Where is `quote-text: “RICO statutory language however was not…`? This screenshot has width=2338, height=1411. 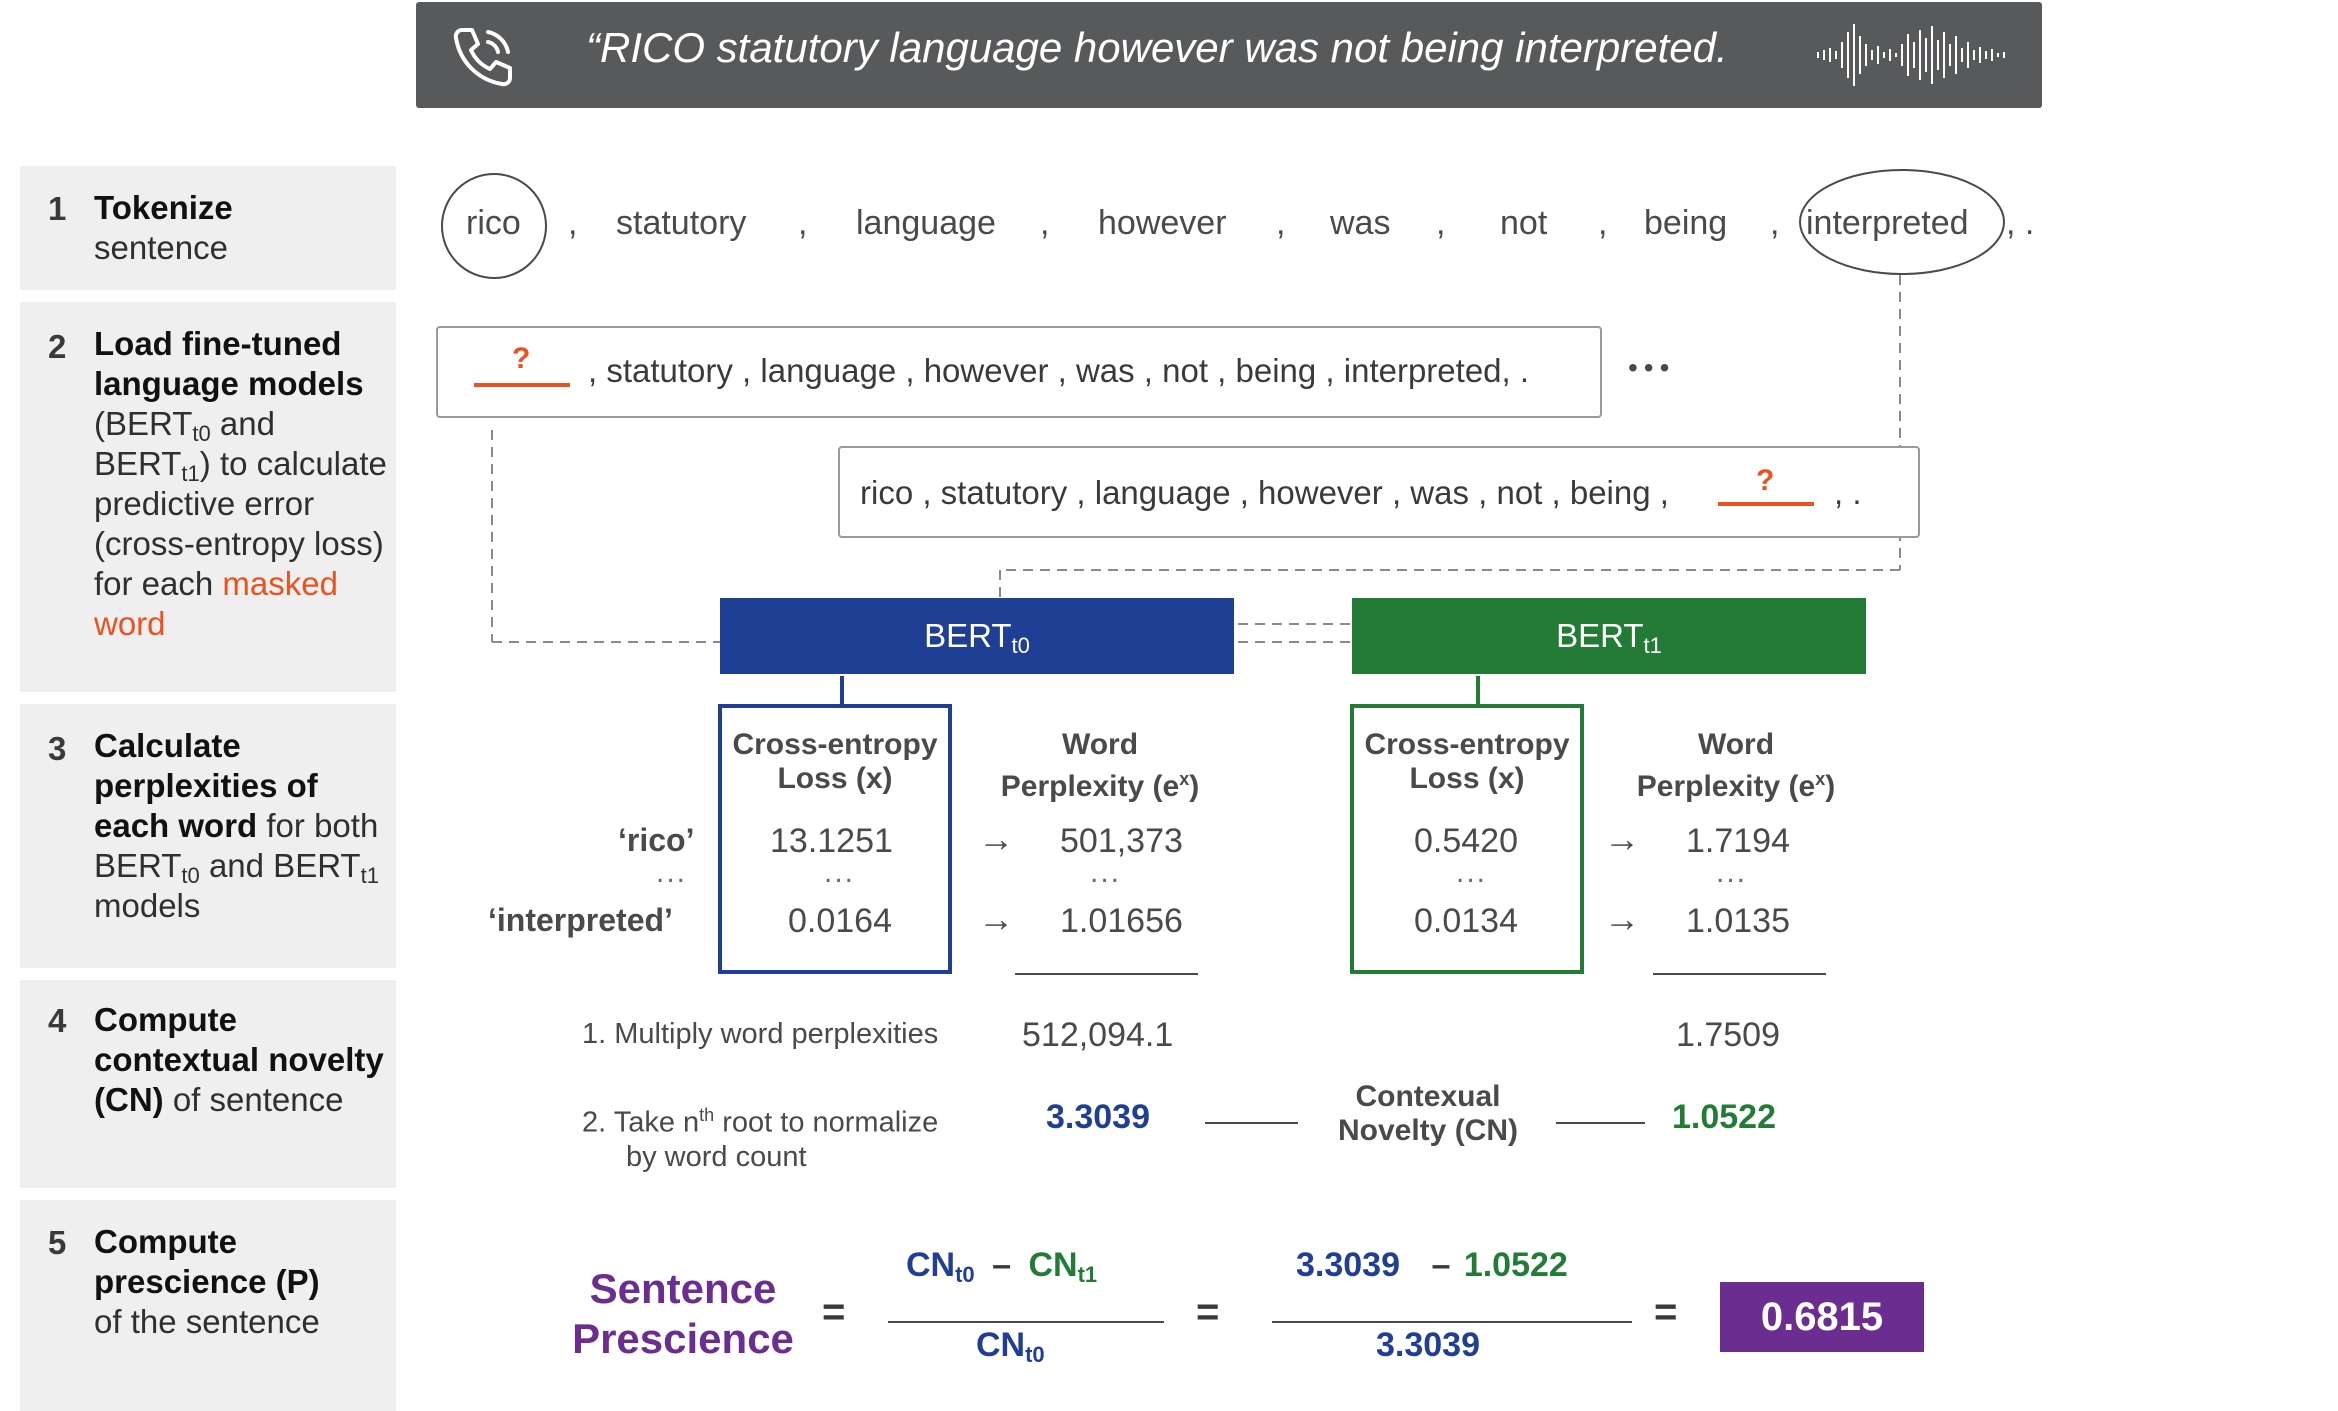
quote-text: “RICO statutory language however was not… is located at coordinates (1157, 47).